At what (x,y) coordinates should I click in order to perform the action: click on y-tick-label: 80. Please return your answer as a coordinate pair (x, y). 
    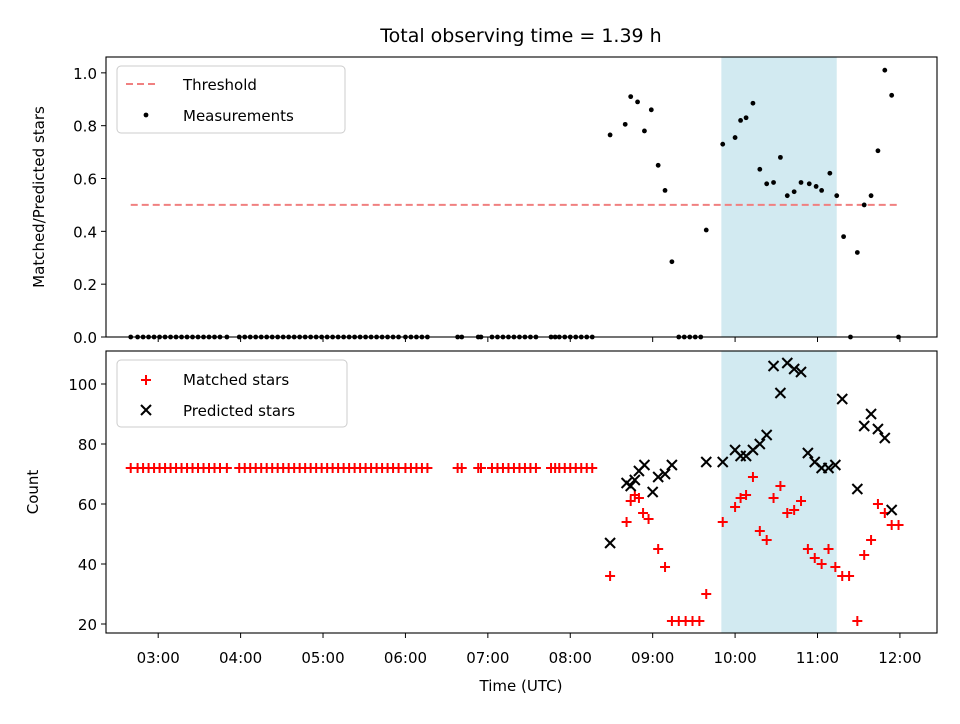
    Looking at the image, I should click on (87, 445).